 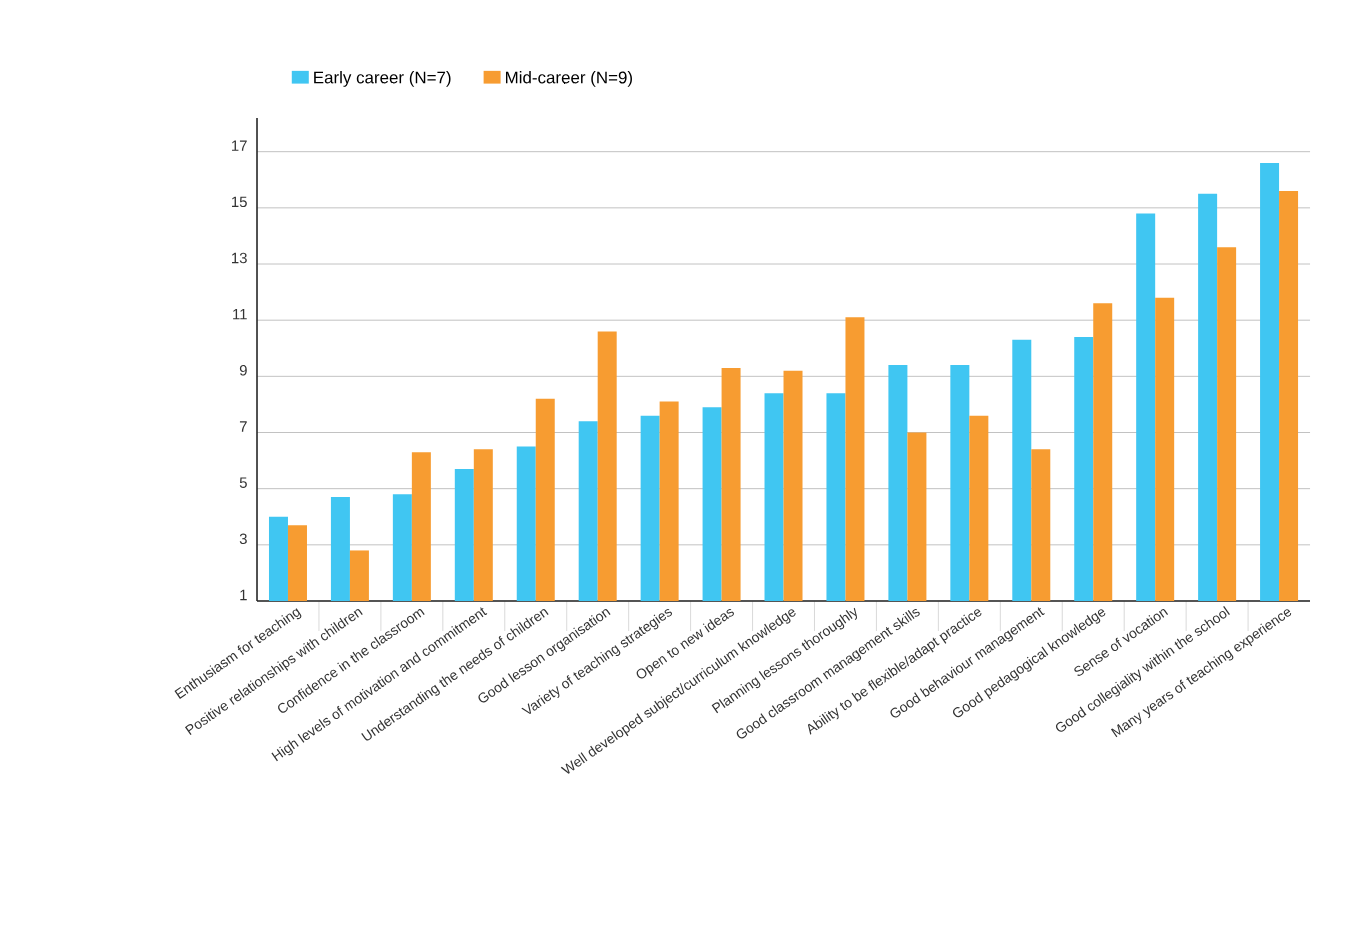 I want to click on y-tick-label: 5, so click(x=243, y=482).